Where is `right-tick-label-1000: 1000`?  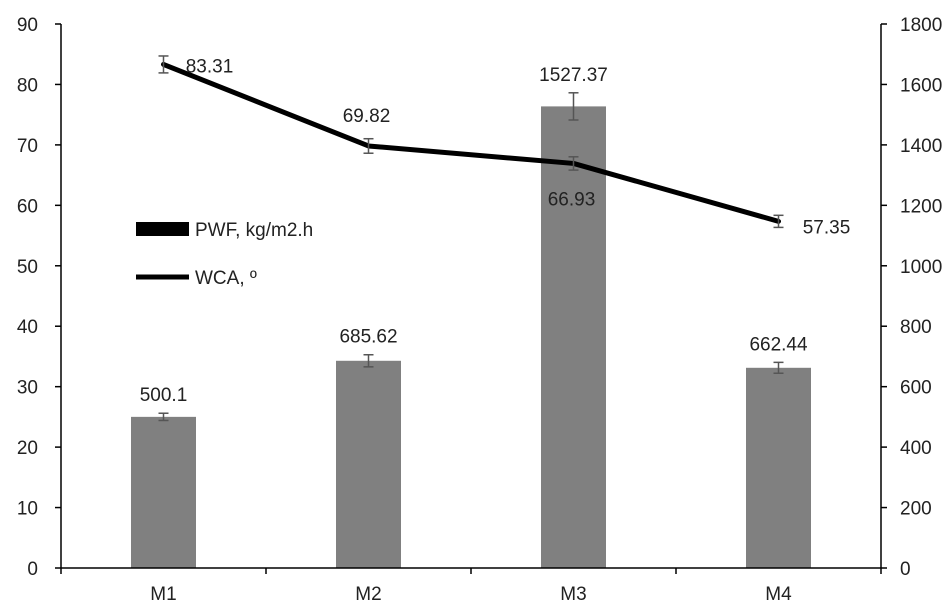
right-tick-label-1000: 1000 is located at coordinates (921, 267).